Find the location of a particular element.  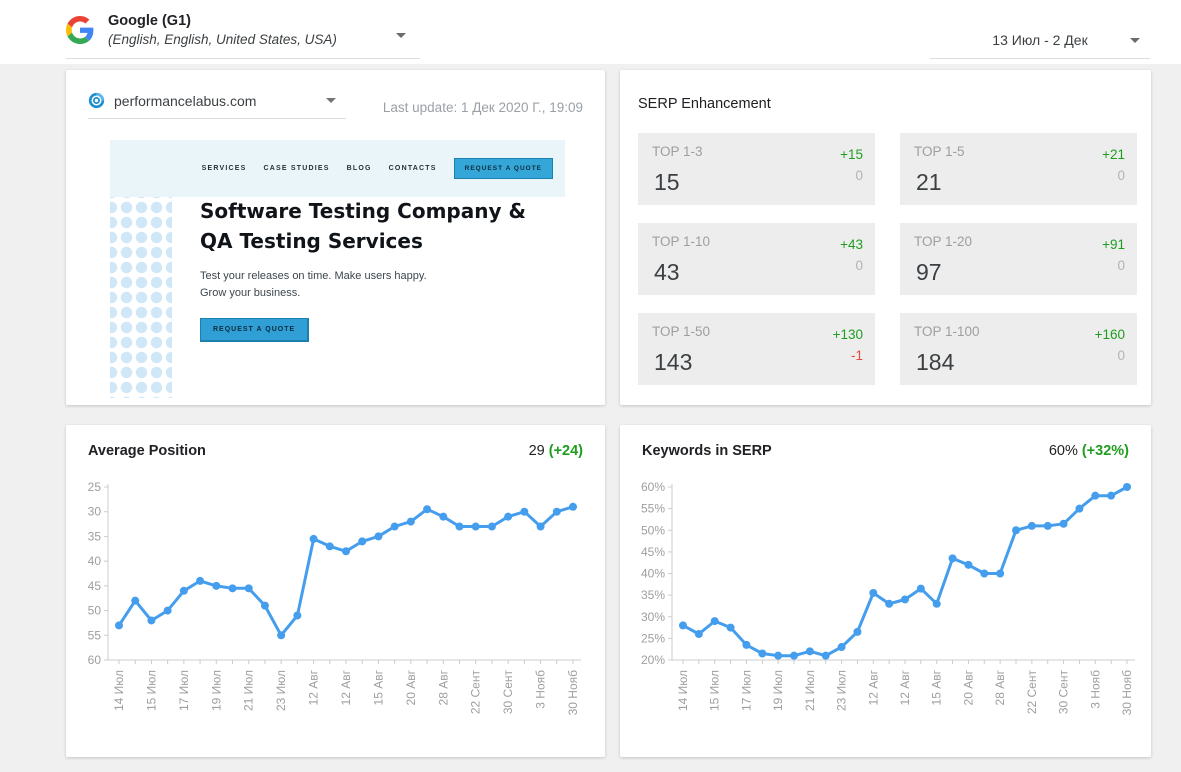

tile-value: 21 is located at coordinates (929, 182).